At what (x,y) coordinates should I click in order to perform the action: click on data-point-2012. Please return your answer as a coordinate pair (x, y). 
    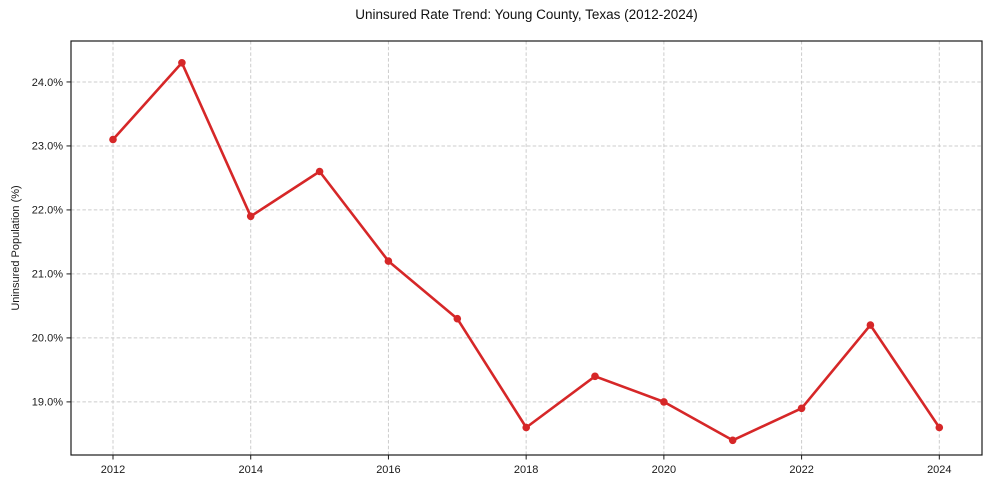
    Looking at the image, I should click on (113, 139).